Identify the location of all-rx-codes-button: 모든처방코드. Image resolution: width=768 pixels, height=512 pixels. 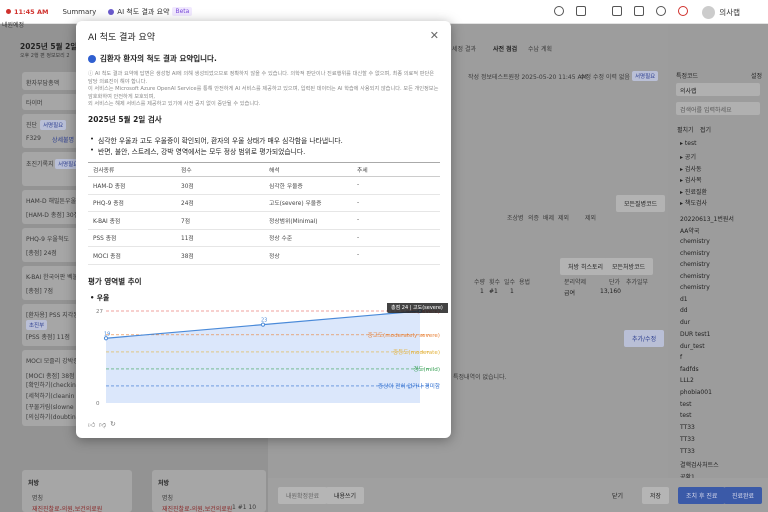
(629, 266).